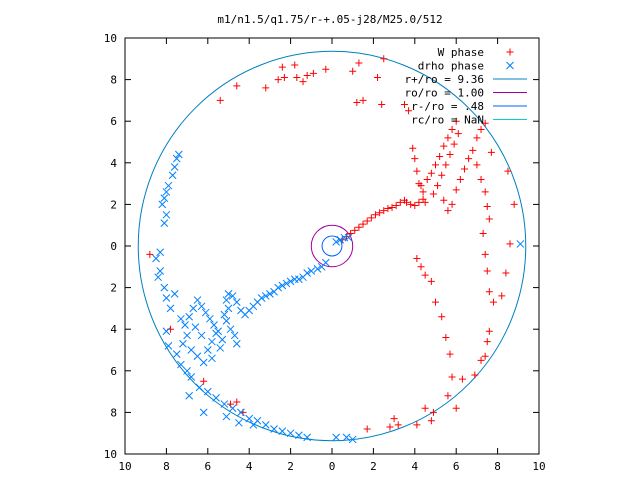 The height and width of the screenshot is (485, 640). Describe the element at coordinates (447, 120) in the screenshot. I see `legend-label: rc/ro = NaN` at that location.